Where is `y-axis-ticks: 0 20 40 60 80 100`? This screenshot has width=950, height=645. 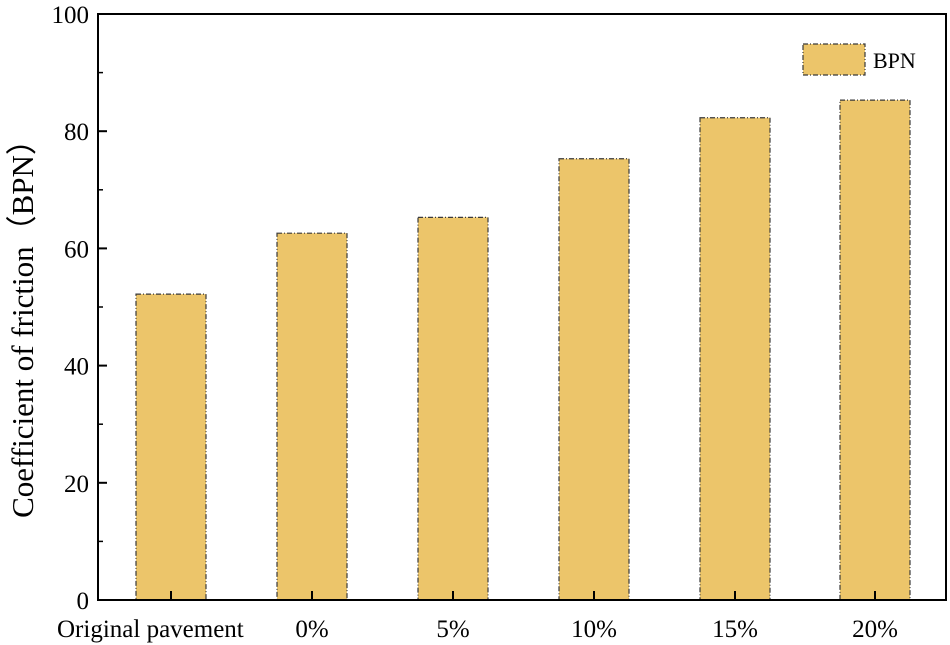
y-axis-ticks: 0 20 40 60 80 100 is located at coordinates (79, 308).